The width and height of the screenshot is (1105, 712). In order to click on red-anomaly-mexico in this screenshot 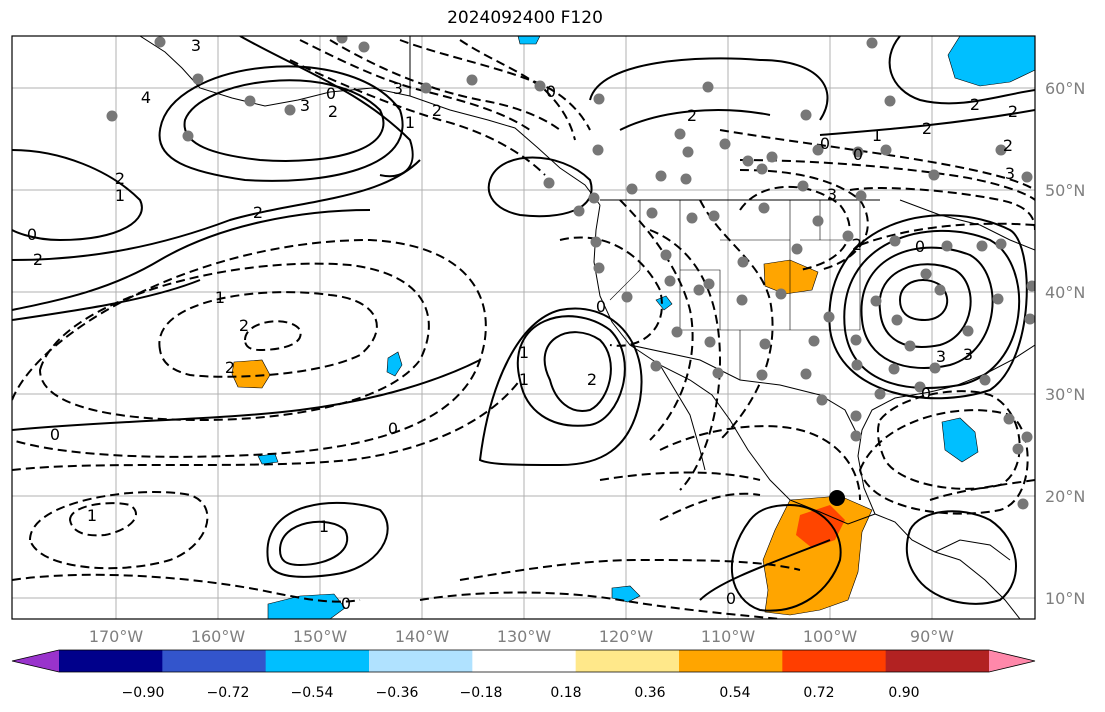, I will do `click(820, 526)`.